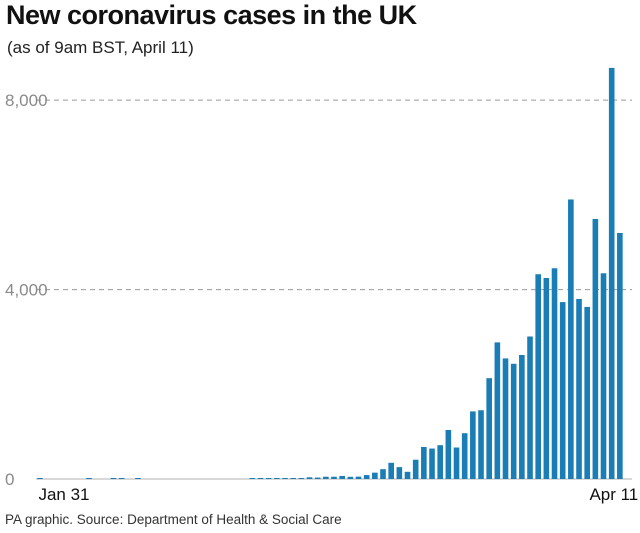  What do you see at coordinates (309, 478) in the screenshot?
I see `bar: Mar 4` at bounding box center [309, 478].